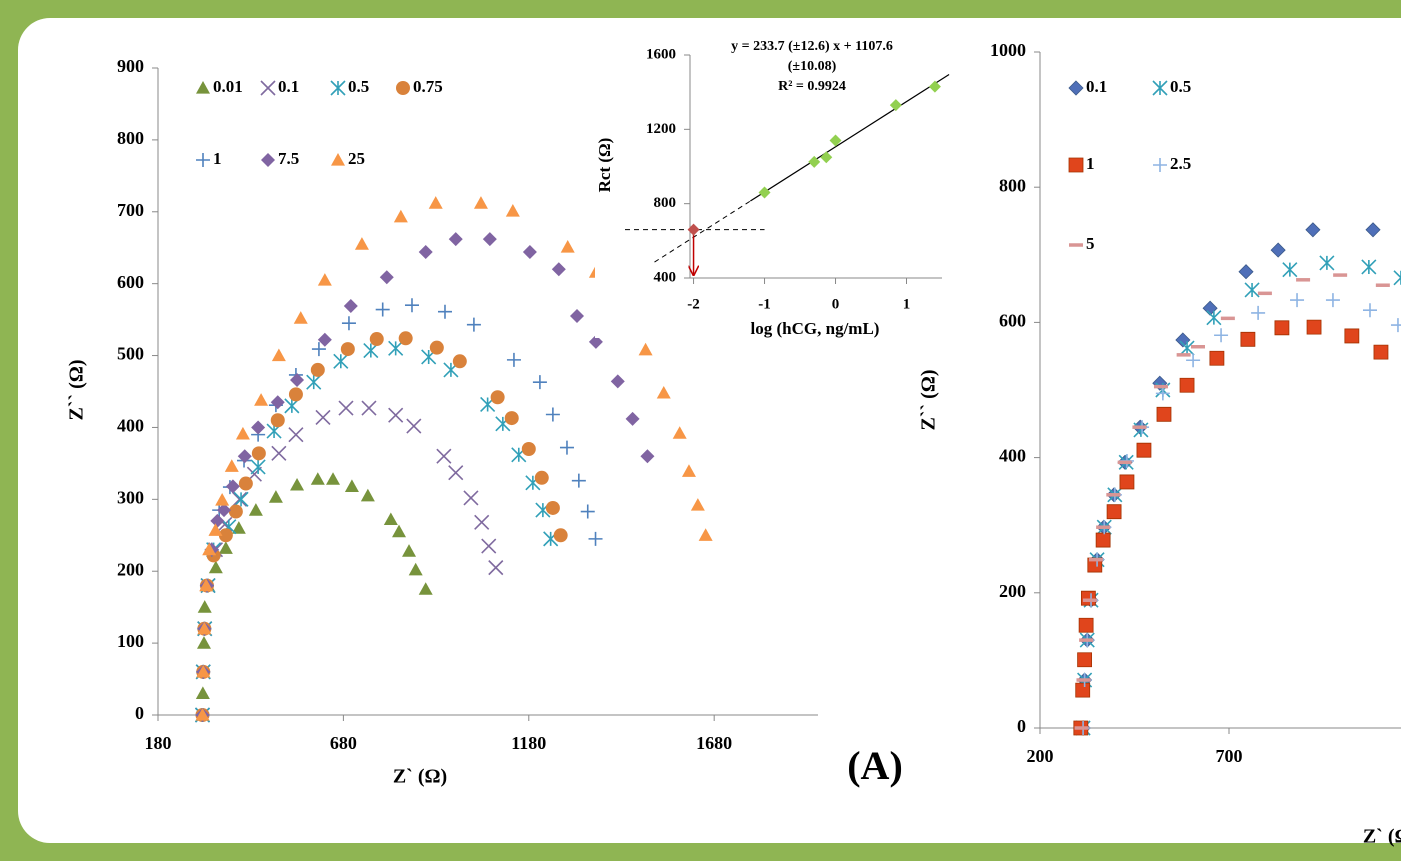 This screenshot has height=861, width=1401. I want to click on y-tick-label: 1600, so click(661, 54).